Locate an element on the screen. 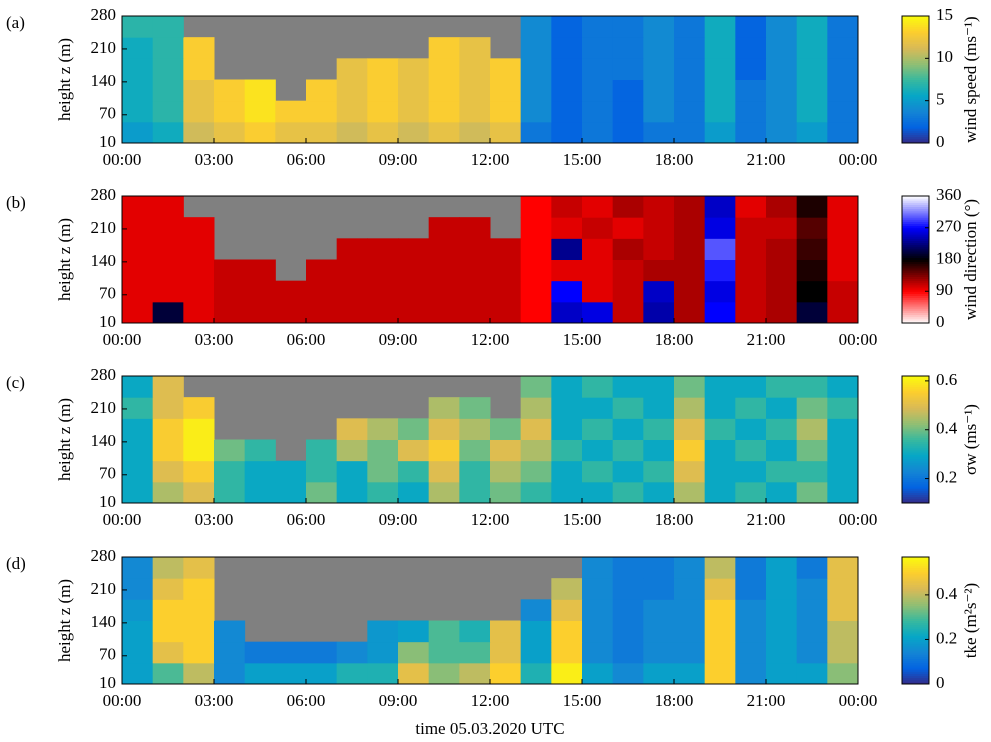 The width and height of the screenshot is (991, 742). x-tick-label: 18:00 is located at coordinates (674, 159).